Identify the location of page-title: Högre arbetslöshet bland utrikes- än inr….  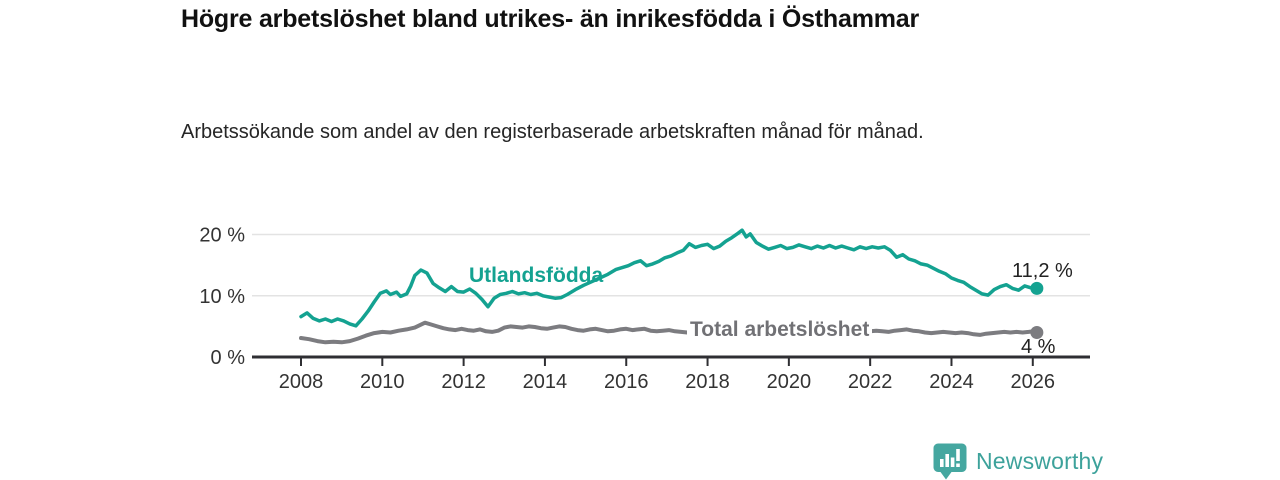
(550, 19).